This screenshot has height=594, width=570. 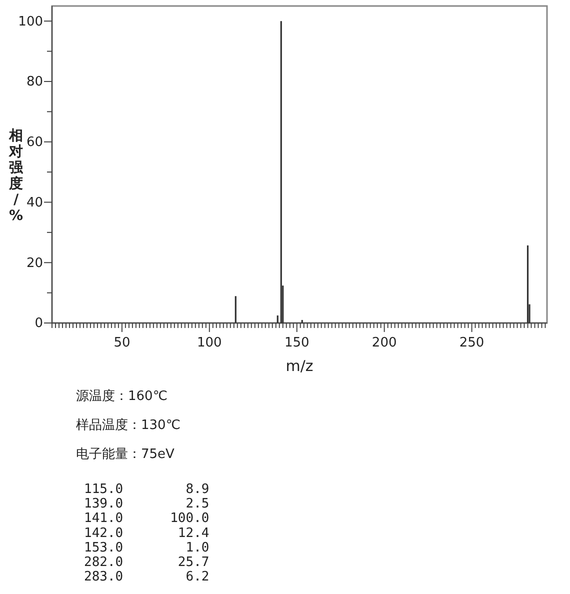 I want to click on text: 282.0 25.7, so click(x=147, y=562).